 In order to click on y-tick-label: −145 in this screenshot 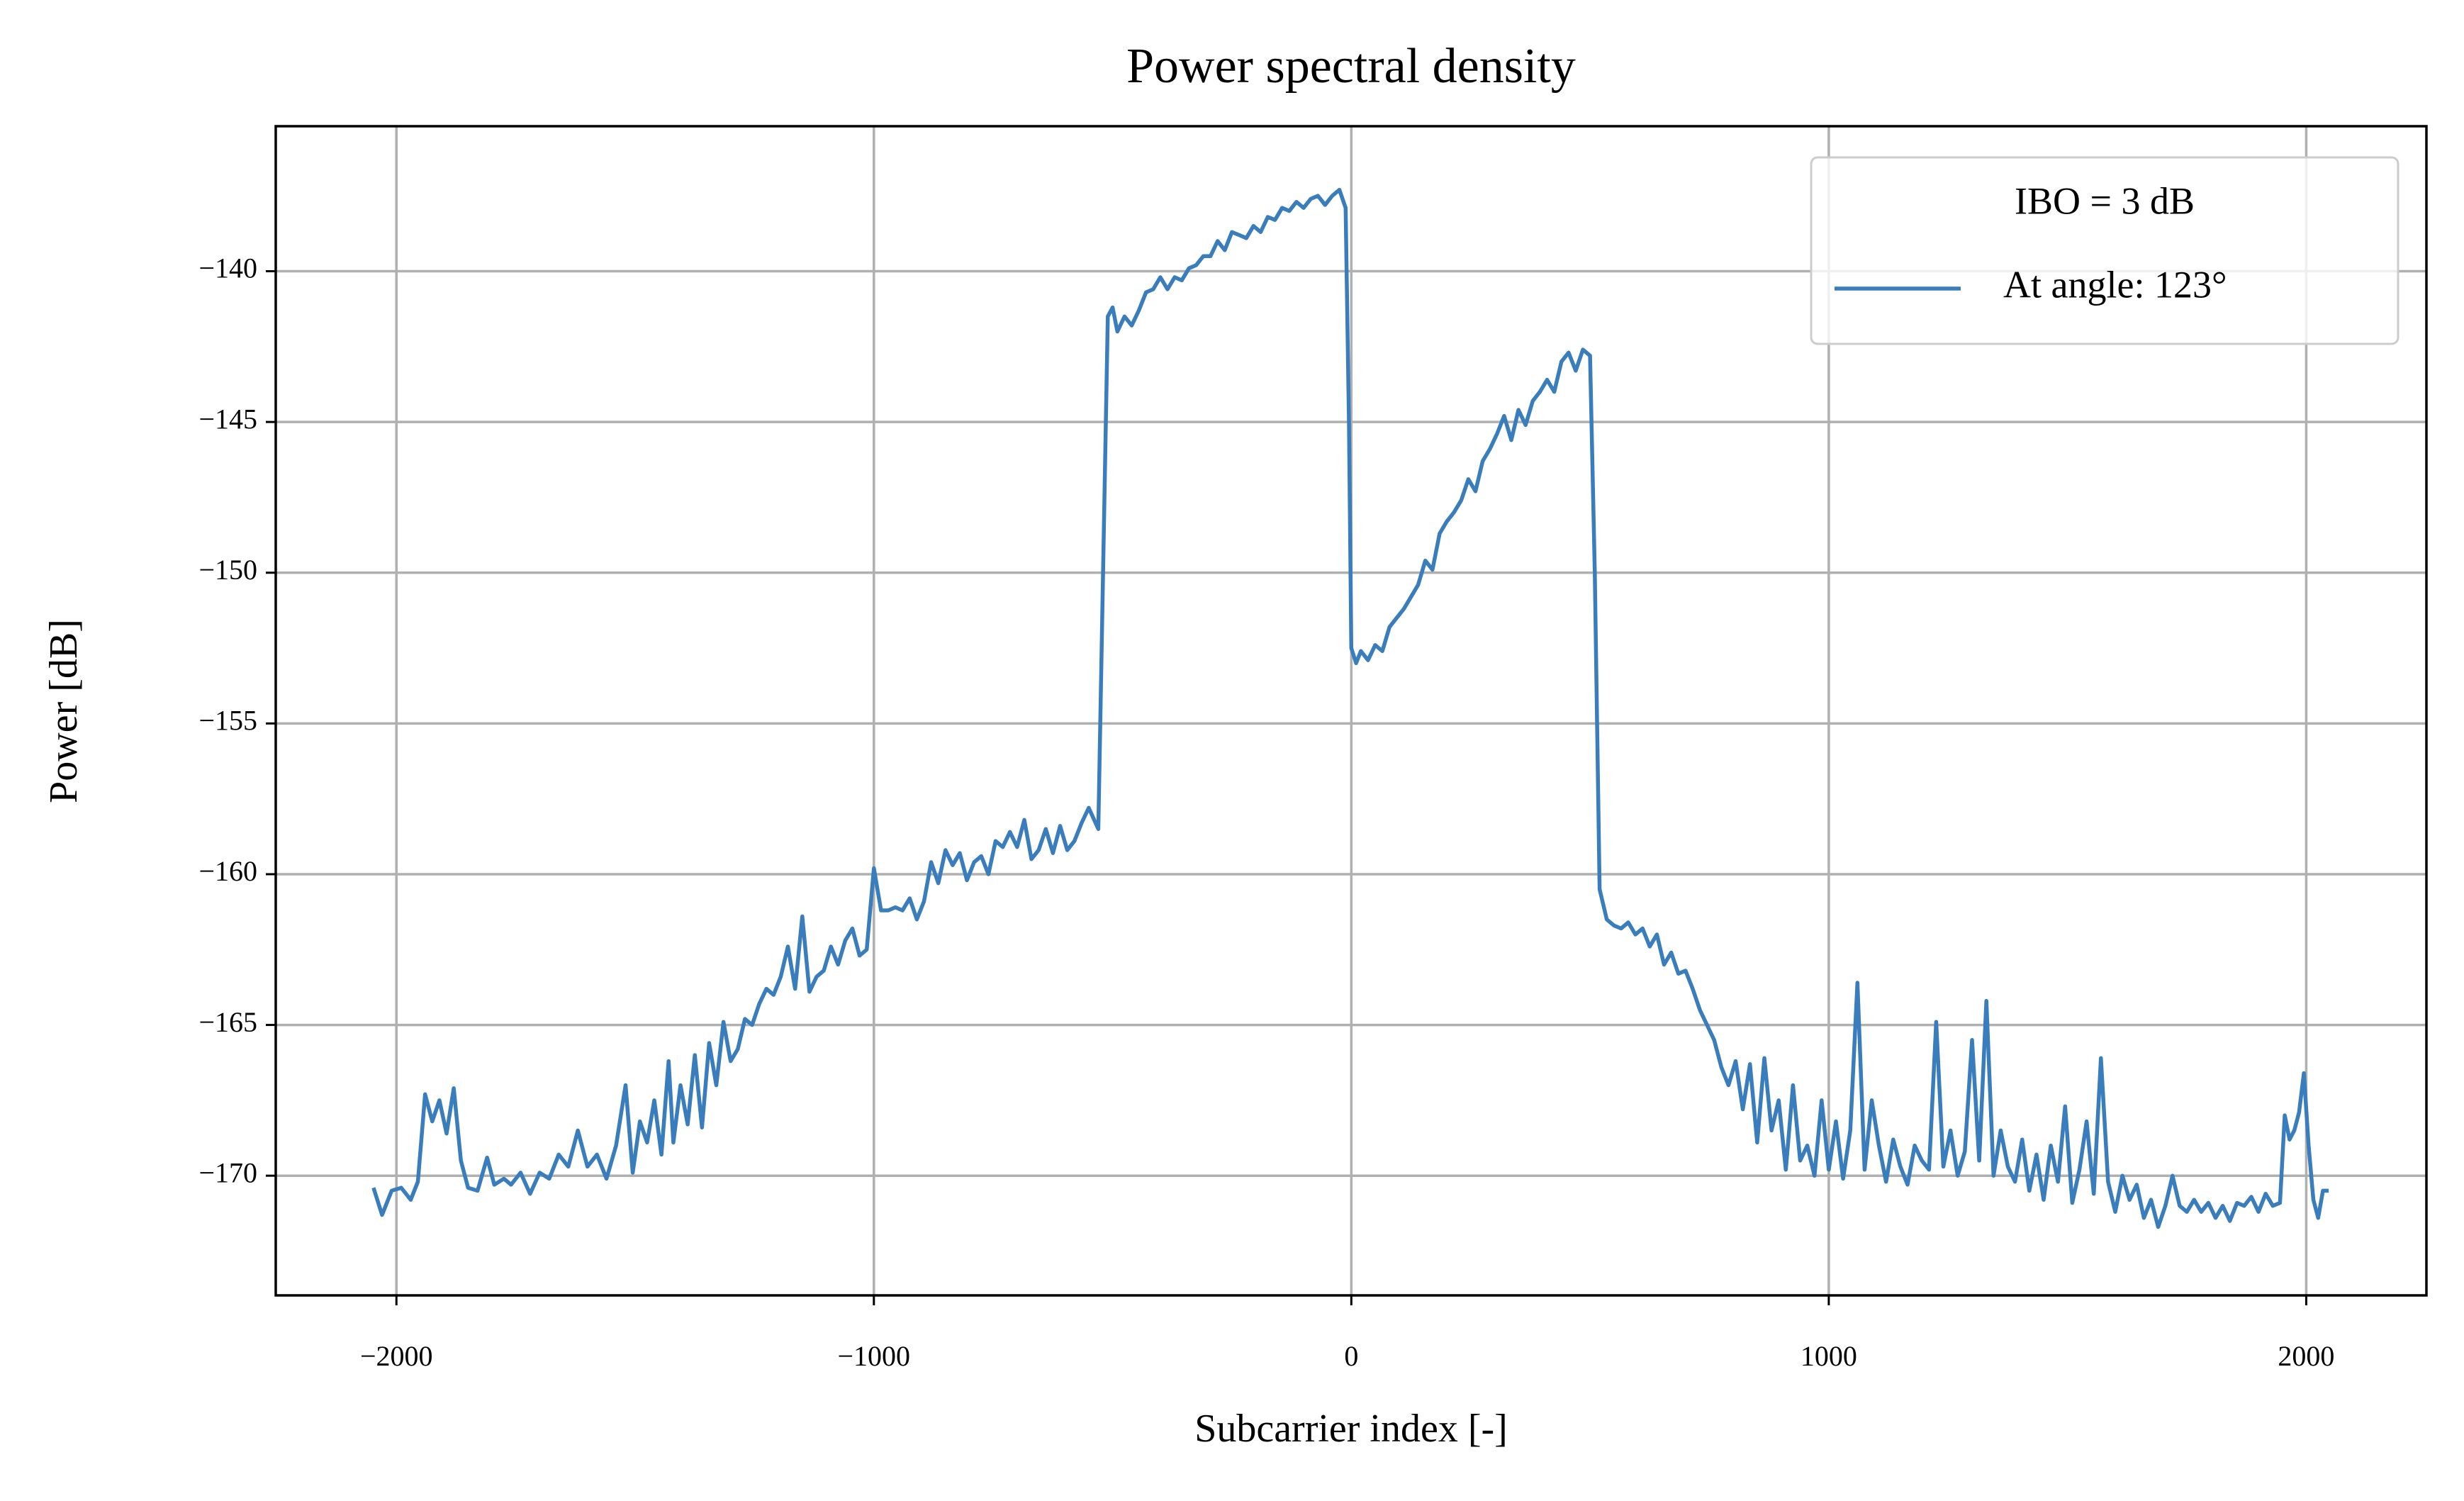, I will do `click(227, 419)`.